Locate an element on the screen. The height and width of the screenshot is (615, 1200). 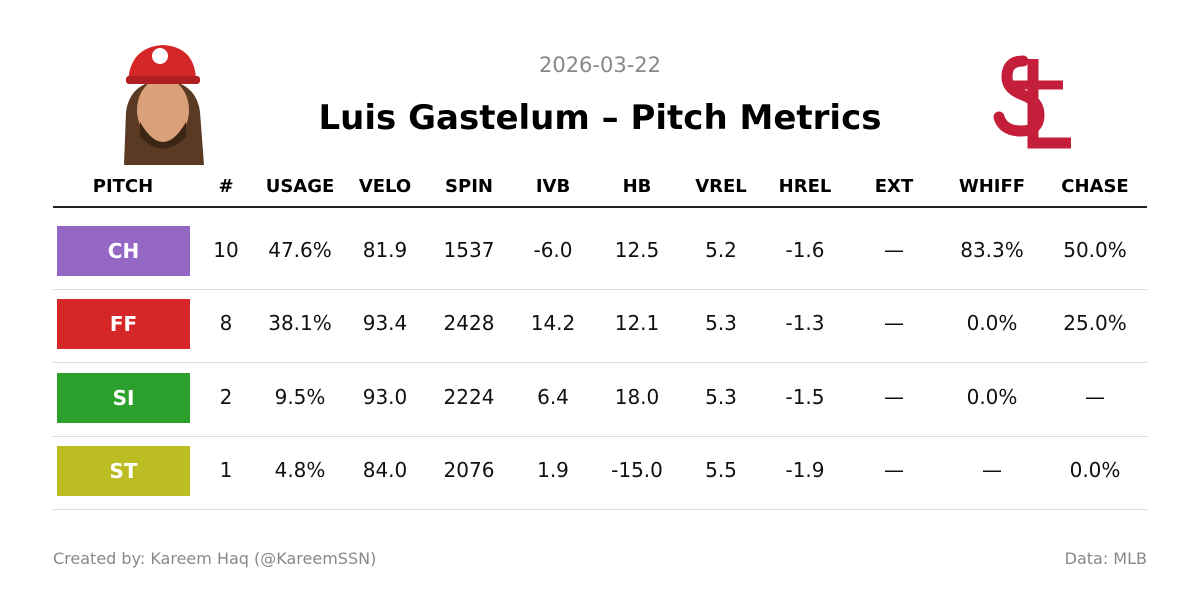
cell: 38.1% is located at coordinates (300, 323).